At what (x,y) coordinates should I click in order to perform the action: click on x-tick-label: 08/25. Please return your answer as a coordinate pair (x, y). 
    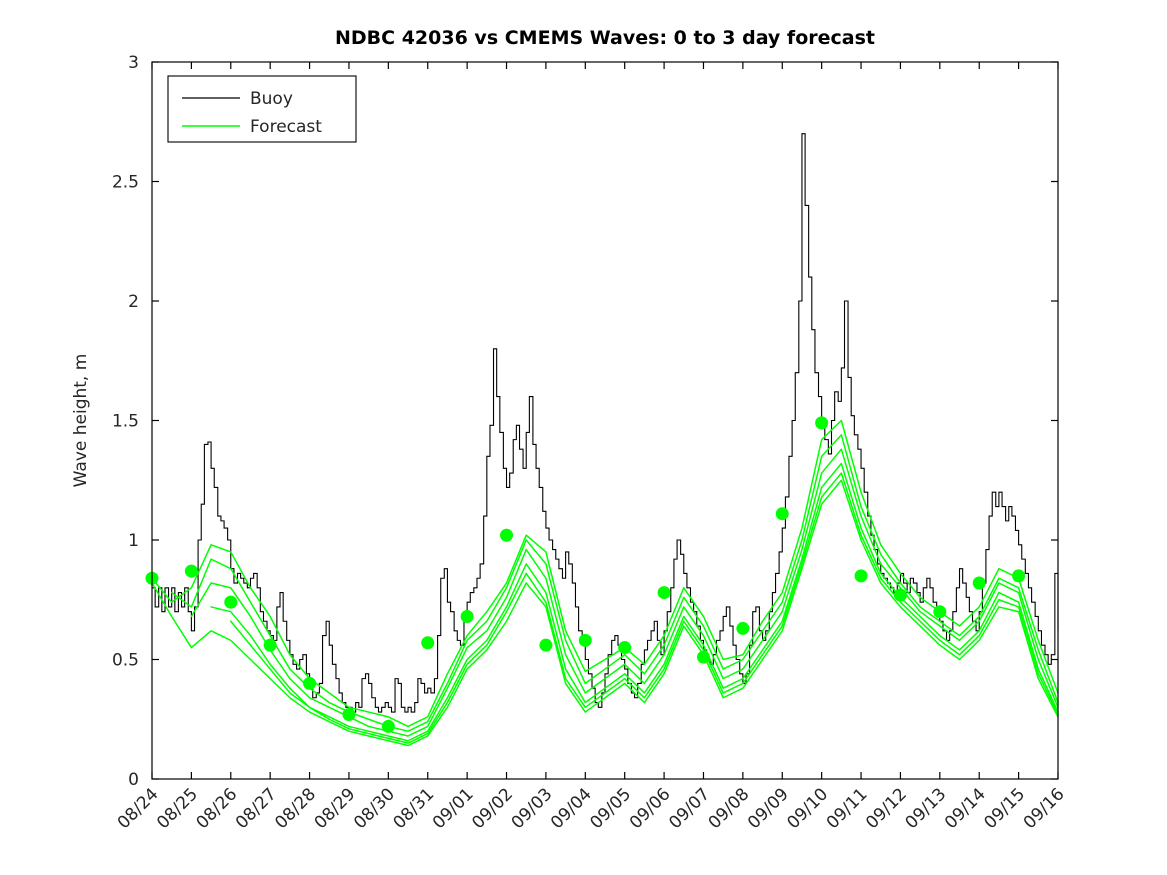
    Looking at the image, I should click on (177, 808).